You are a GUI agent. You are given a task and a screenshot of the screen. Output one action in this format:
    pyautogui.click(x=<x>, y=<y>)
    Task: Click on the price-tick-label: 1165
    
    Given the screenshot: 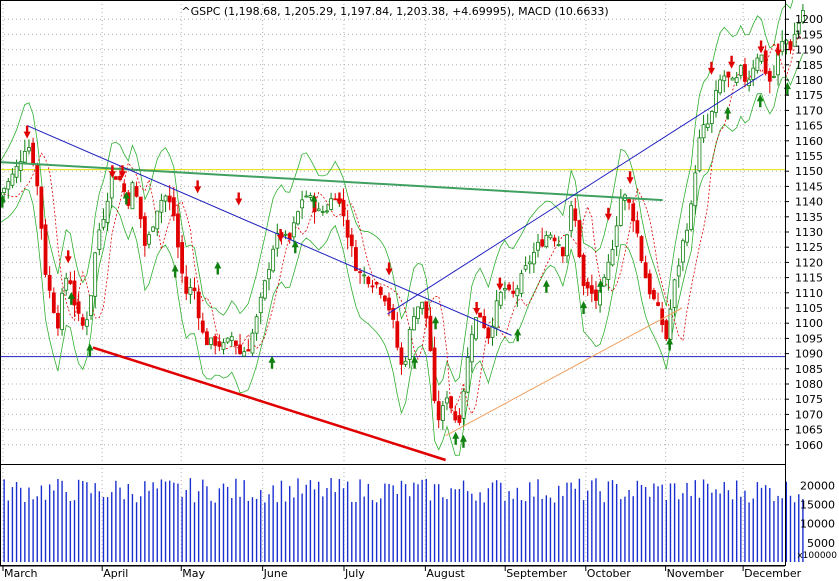 What is the action you would take?
    pyautogui.click(x=809, y=126)
    